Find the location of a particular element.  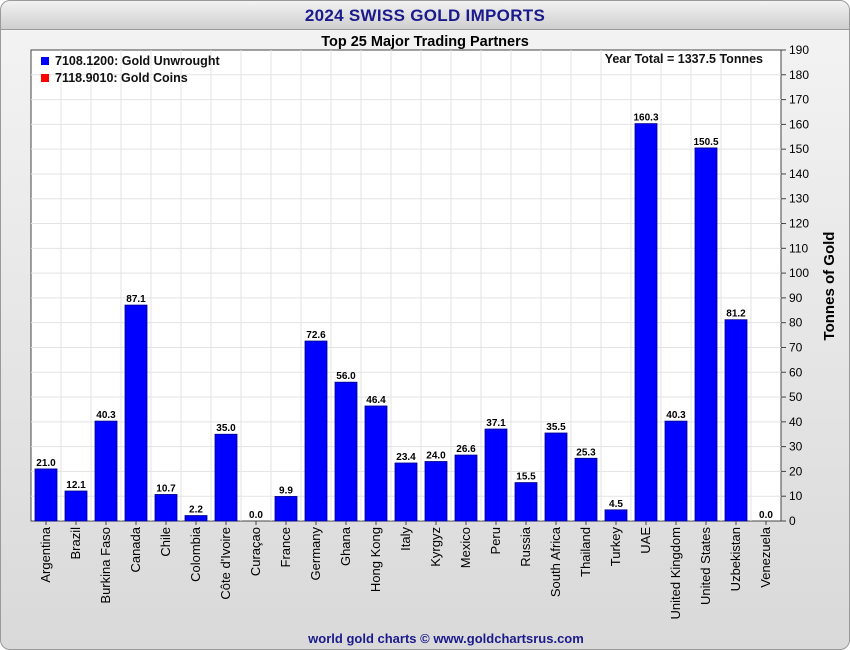

x-tick-label: South Africa is located at coordinates (555, 561).